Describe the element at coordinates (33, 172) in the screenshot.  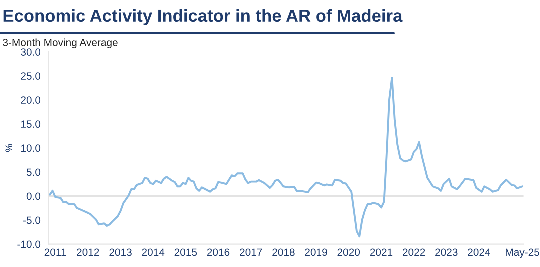
I see `y-tick-label: 5.0` at that location.